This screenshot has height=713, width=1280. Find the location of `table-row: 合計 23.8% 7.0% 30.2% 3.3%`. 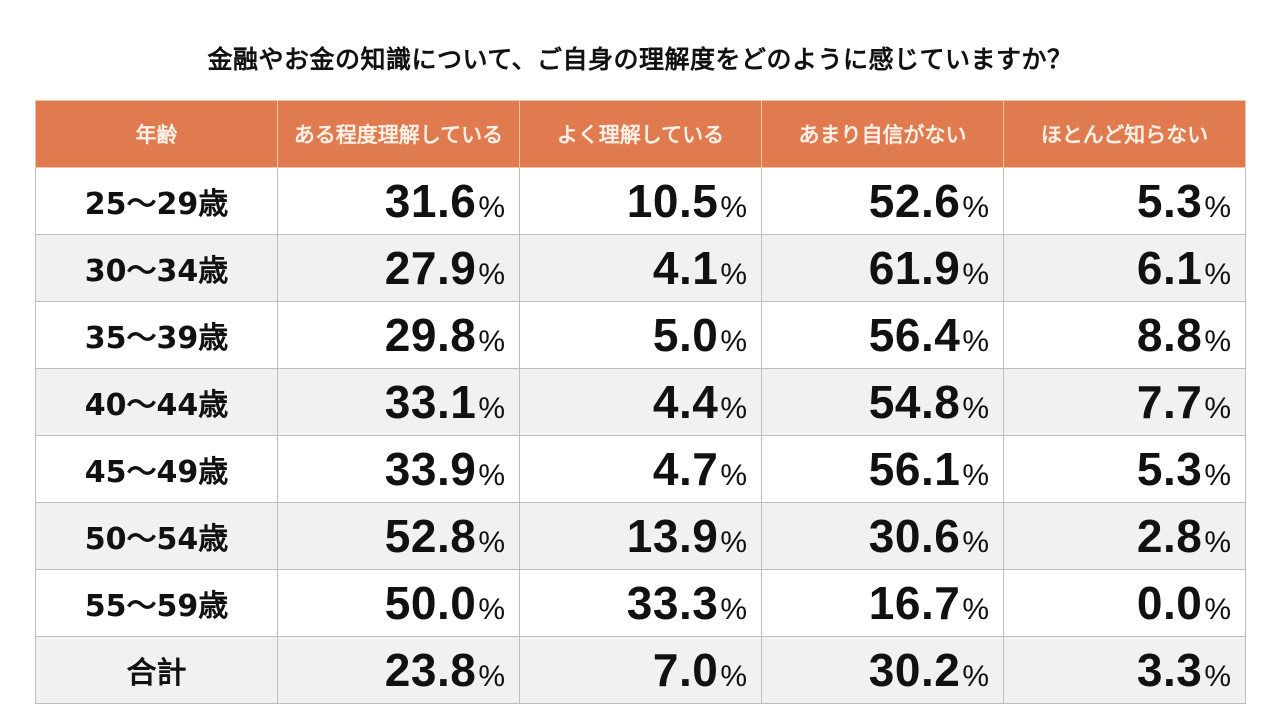

table-row: 合計 23.8% 7.0% 30.2% 3.3% is located at coordinates (640, 670).